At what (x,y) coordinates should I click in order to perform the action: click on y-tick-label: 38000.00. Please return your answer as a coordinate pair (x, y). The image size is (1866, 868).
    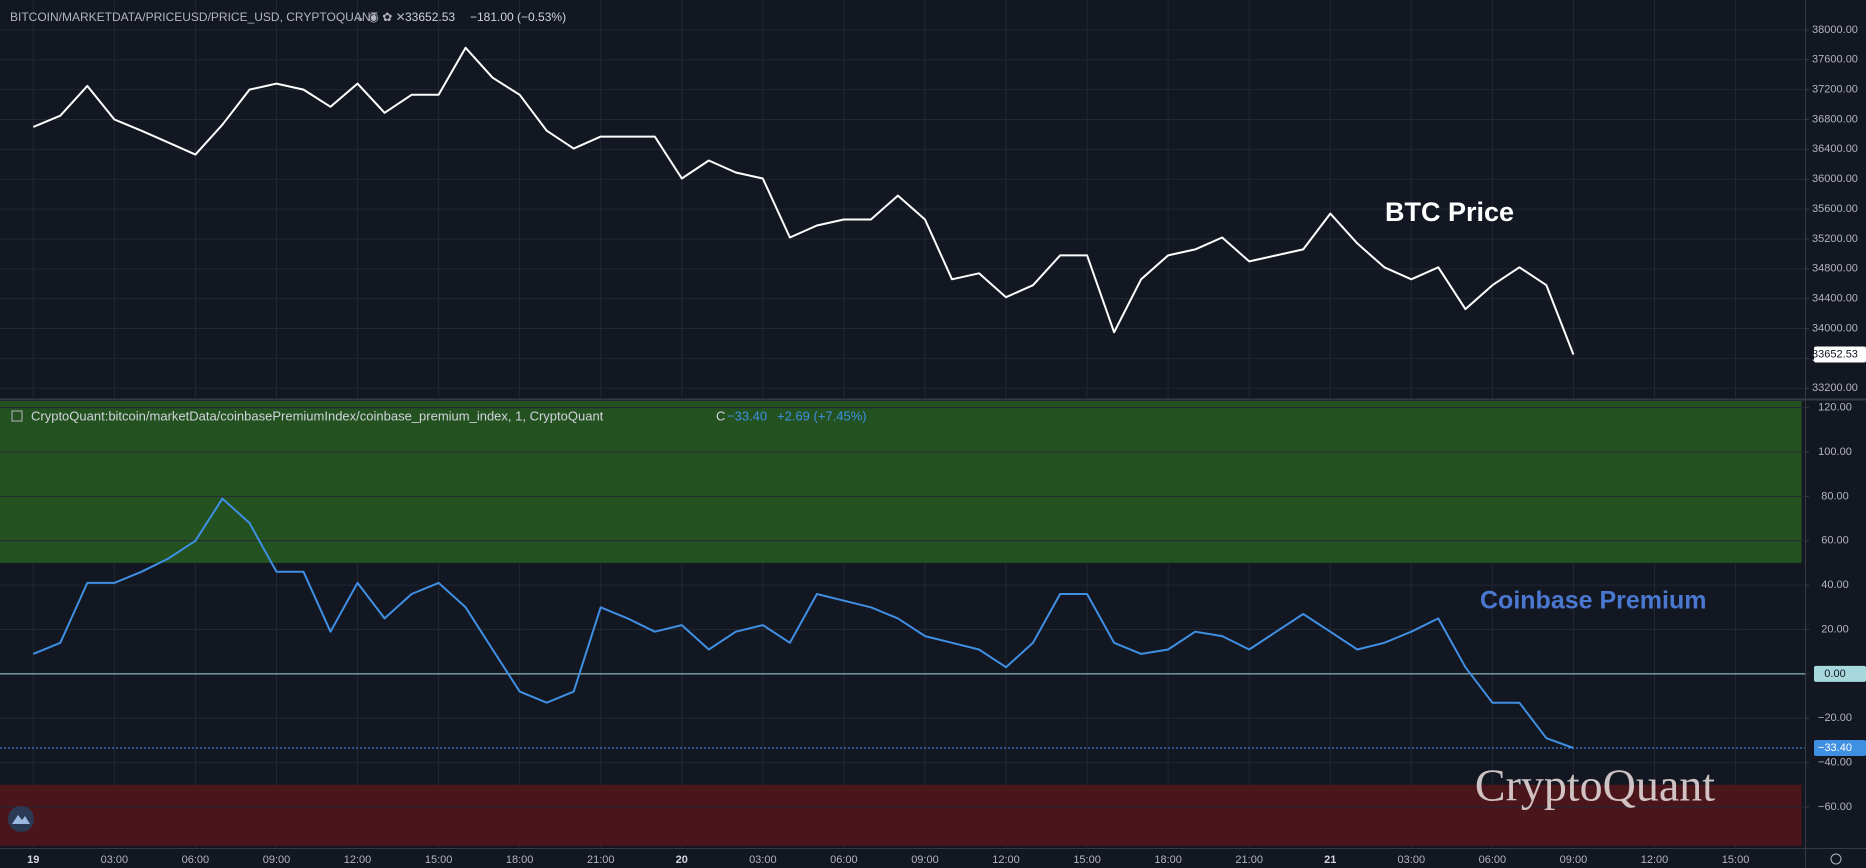
    Looking at the image, I should click on (1835, 30).